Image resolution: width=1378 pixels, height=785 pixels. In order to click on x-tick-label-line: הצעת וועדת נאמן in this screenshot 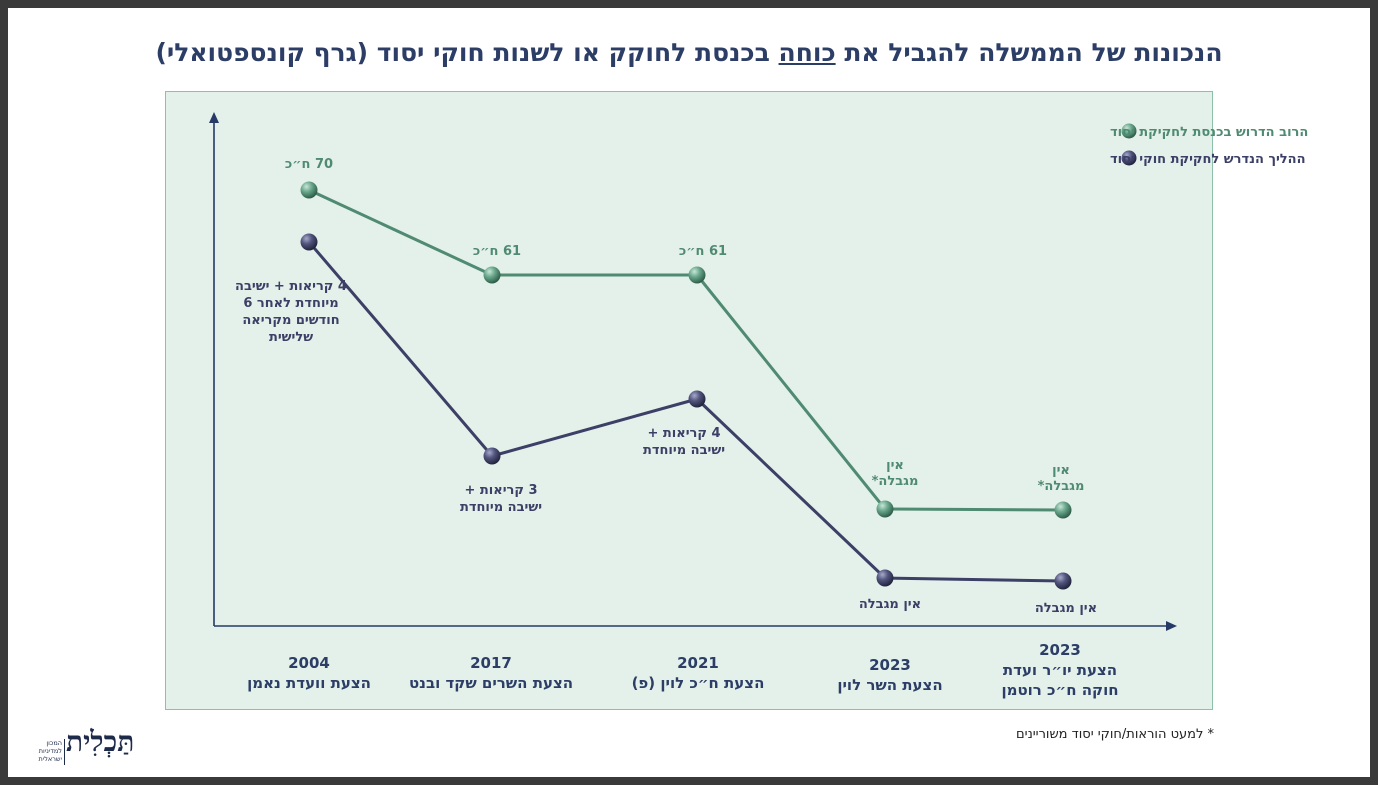, I will do `click(309, 683)`.